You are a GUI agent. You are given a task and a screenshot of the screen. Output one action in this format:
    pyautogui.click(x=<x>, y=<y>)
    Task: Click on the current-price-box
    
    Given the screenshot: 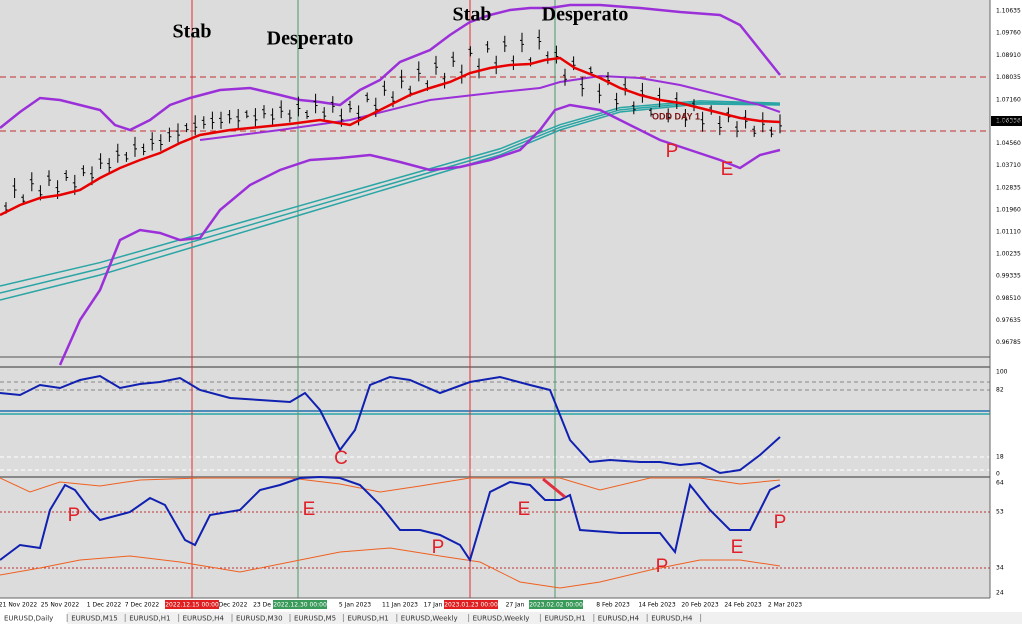 What is the action you would take?
    pyautogui.click(x=1006, y=121)
    